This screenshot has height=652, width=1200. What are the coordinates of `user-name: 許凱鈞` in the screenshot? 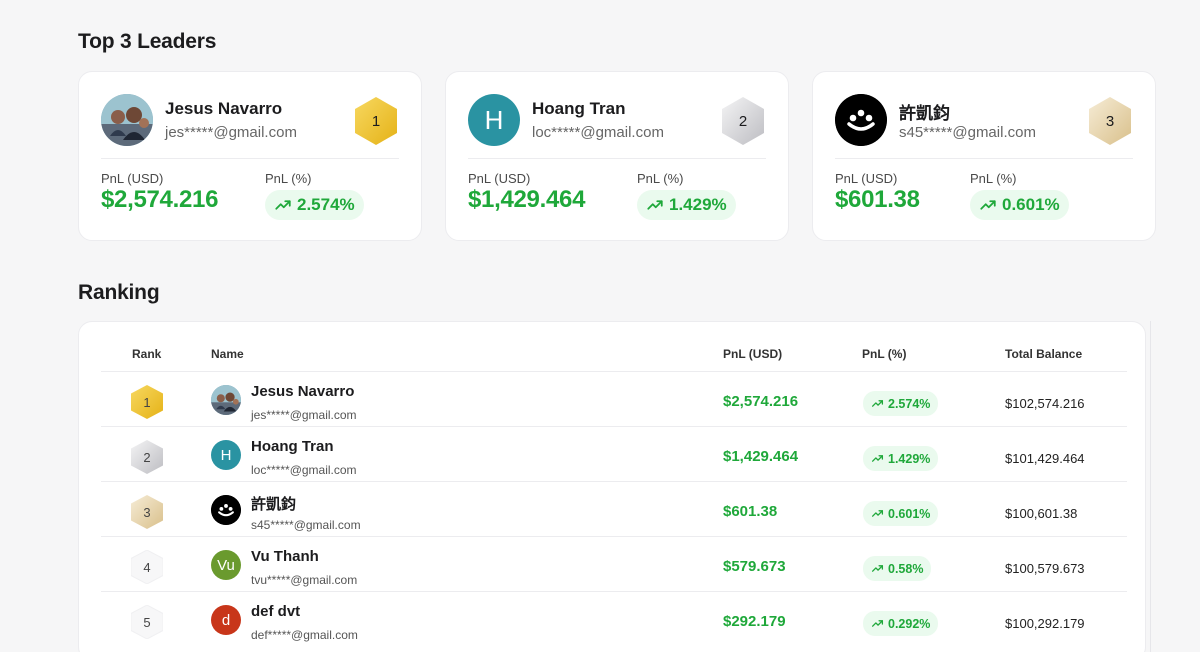 It's located at (274, 504).